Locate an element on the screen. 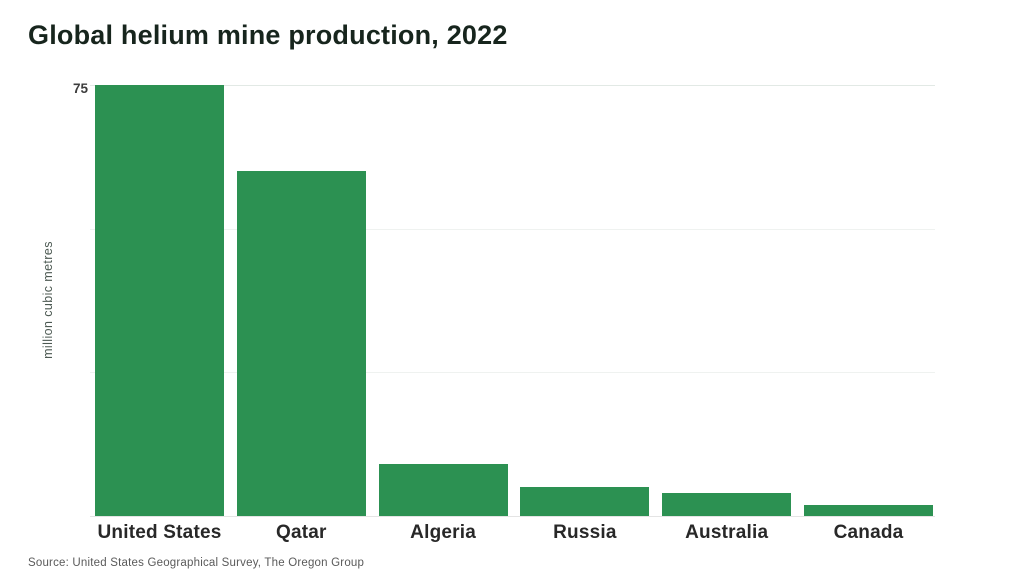 This screenshot has height=583, width=1024. bar-russia is located at coordinates (585, 501).